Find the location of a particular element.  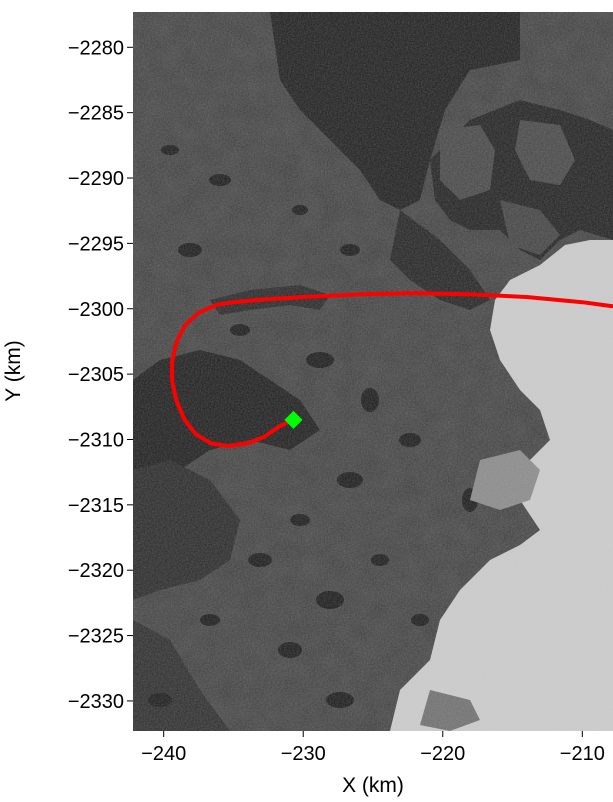

y-tick-label: −2330 is located at coordinates (96, 702).